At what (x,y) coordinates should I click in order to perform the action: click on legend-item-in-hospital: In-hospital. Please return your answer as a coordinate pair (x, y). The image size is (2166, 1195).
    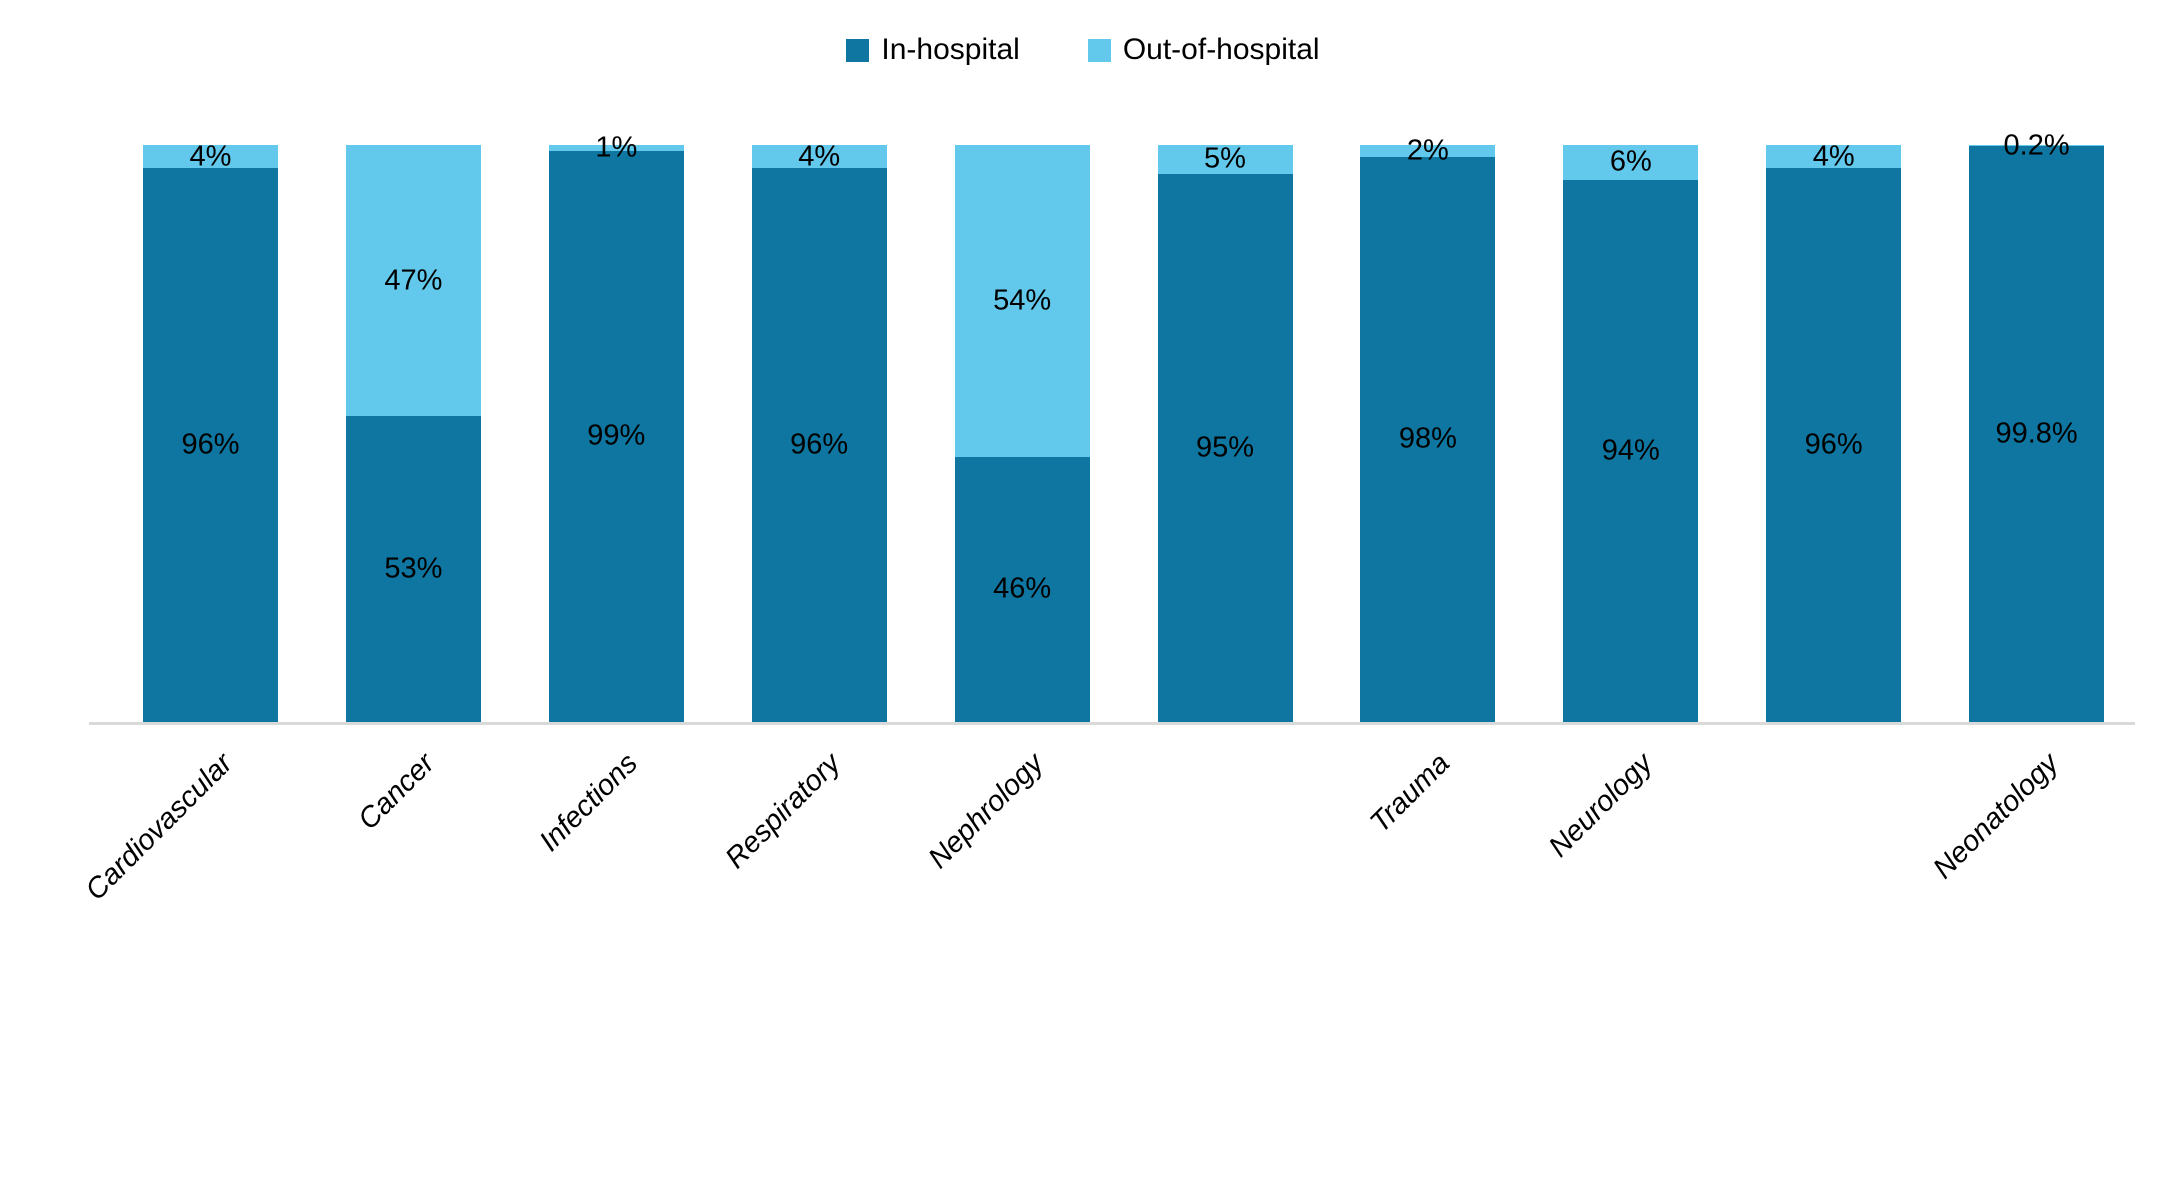
    Looking at the image, I should click on (933, 49).